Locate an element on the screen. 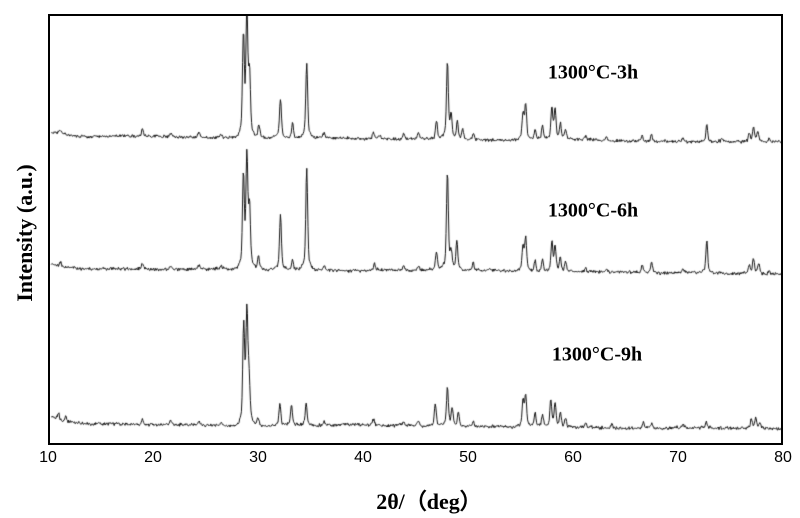 This screenshot has height=518, width=800. x-tick-label: 10 is located at coordinates (48, 457).